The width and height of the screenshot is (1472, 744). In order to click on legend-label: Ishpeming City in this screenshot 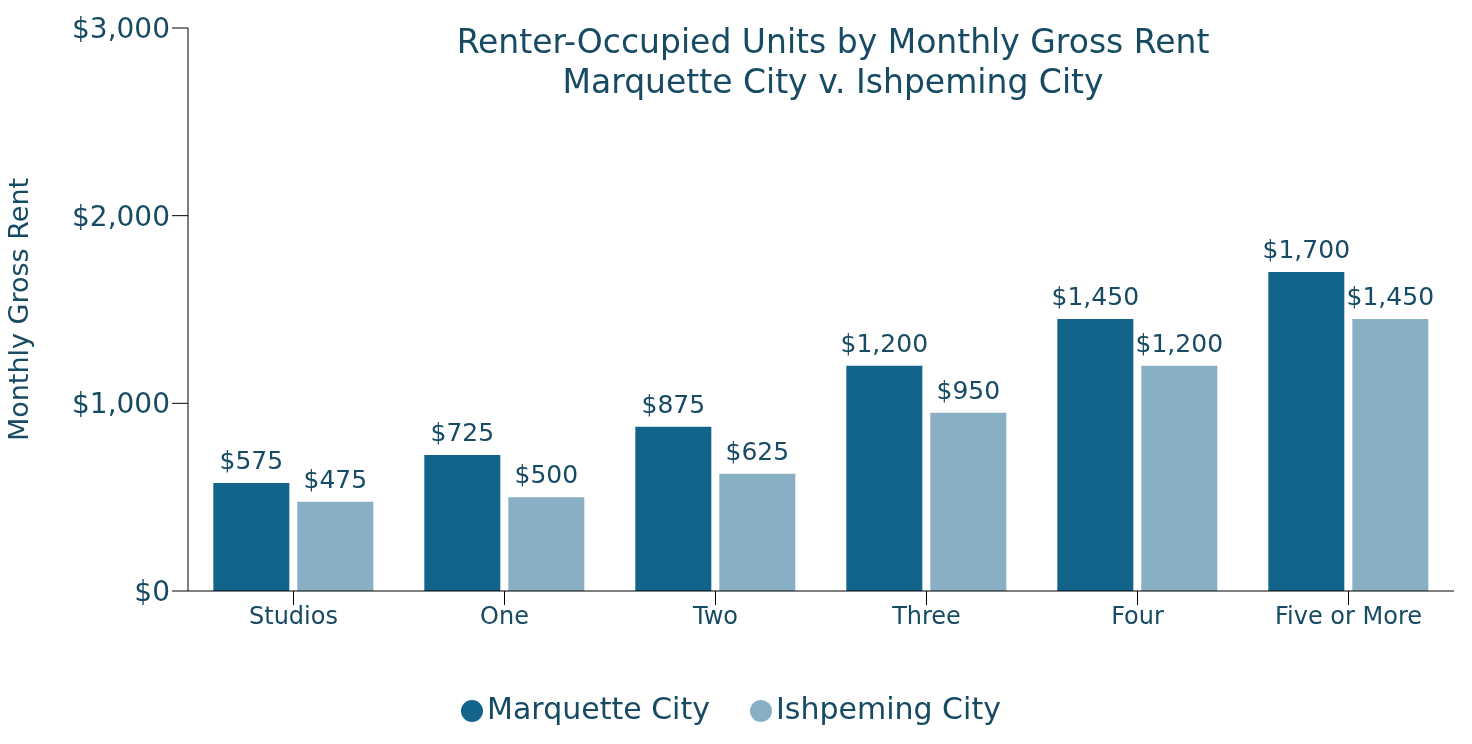, I will do `click(888, 708)`.